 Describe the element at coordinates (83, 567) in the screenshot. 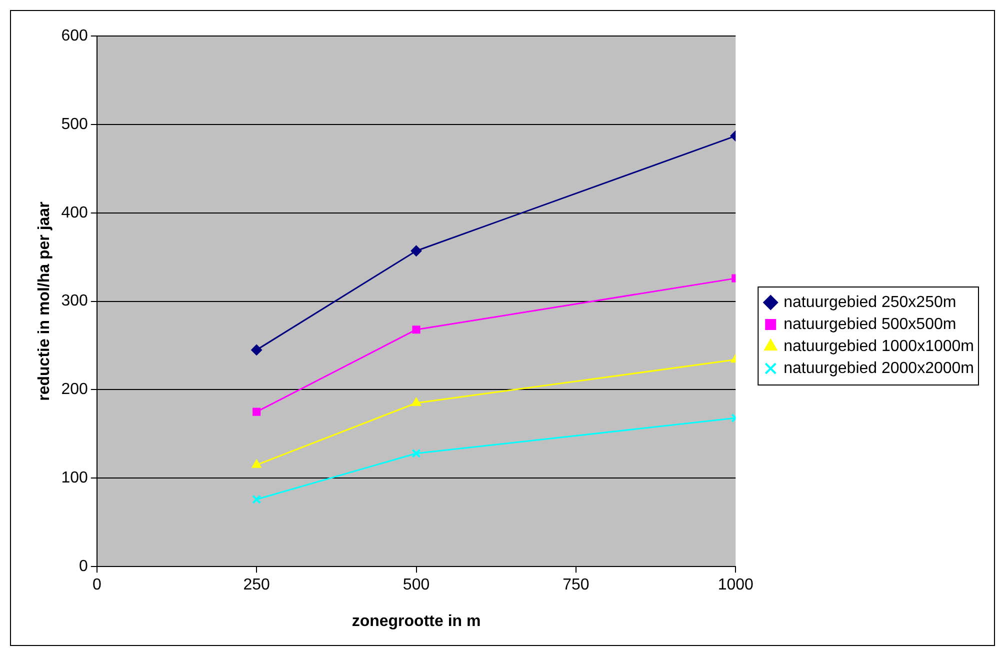

I see `y-tick-label: 0` at that location.